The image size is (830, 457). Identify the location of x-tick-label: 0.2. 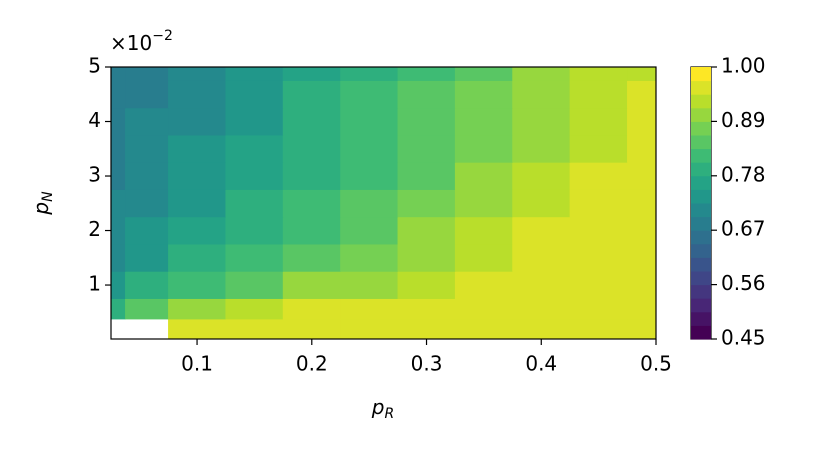
(312, 364).